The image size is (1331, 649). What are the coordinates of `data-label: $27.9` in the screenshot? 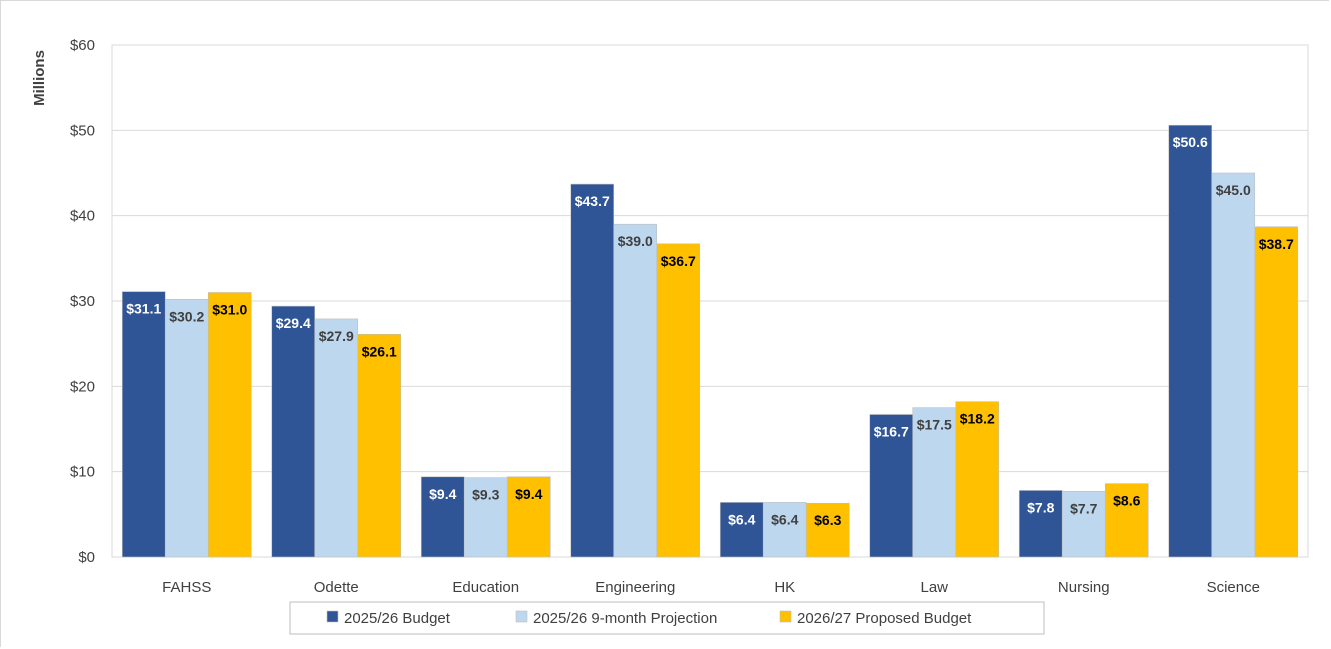 It's located at (336, 336).